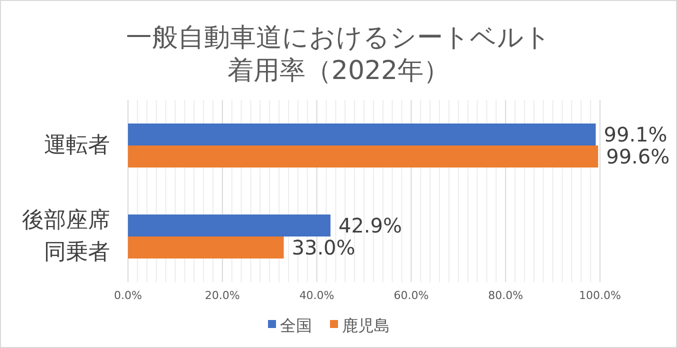  What do you see at coordinates (636, 134) in the screenshot?
I see `data-label: 99.1%` at bounding box center [636, 134].